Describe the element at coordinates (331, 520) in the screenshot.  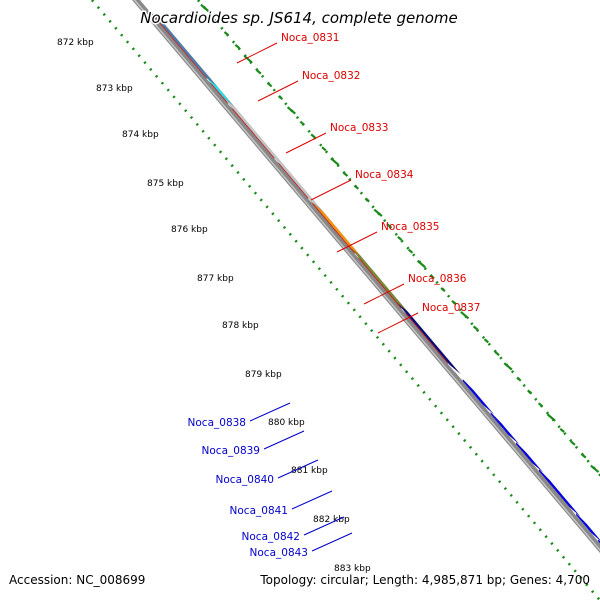
I see `scale-tick-label: 882 kbp` at that location.